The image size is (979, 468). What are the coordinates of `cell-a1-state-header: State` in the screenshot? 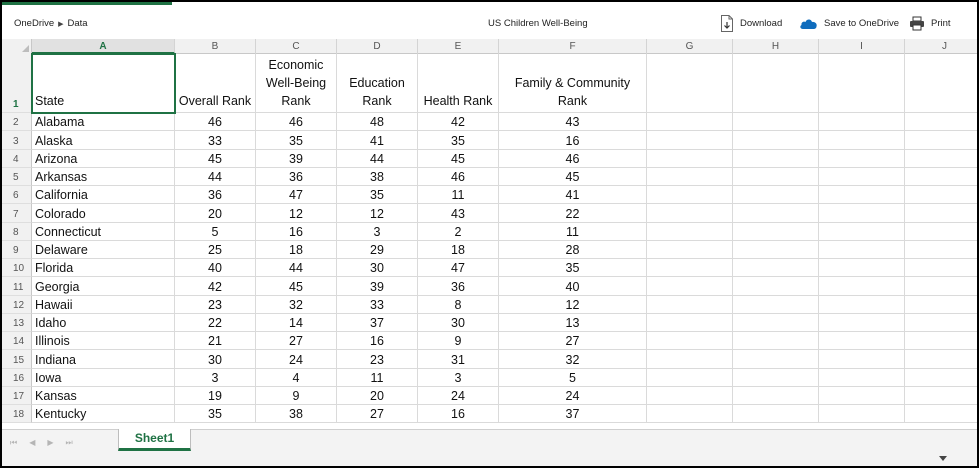 It's located at (103, 83).